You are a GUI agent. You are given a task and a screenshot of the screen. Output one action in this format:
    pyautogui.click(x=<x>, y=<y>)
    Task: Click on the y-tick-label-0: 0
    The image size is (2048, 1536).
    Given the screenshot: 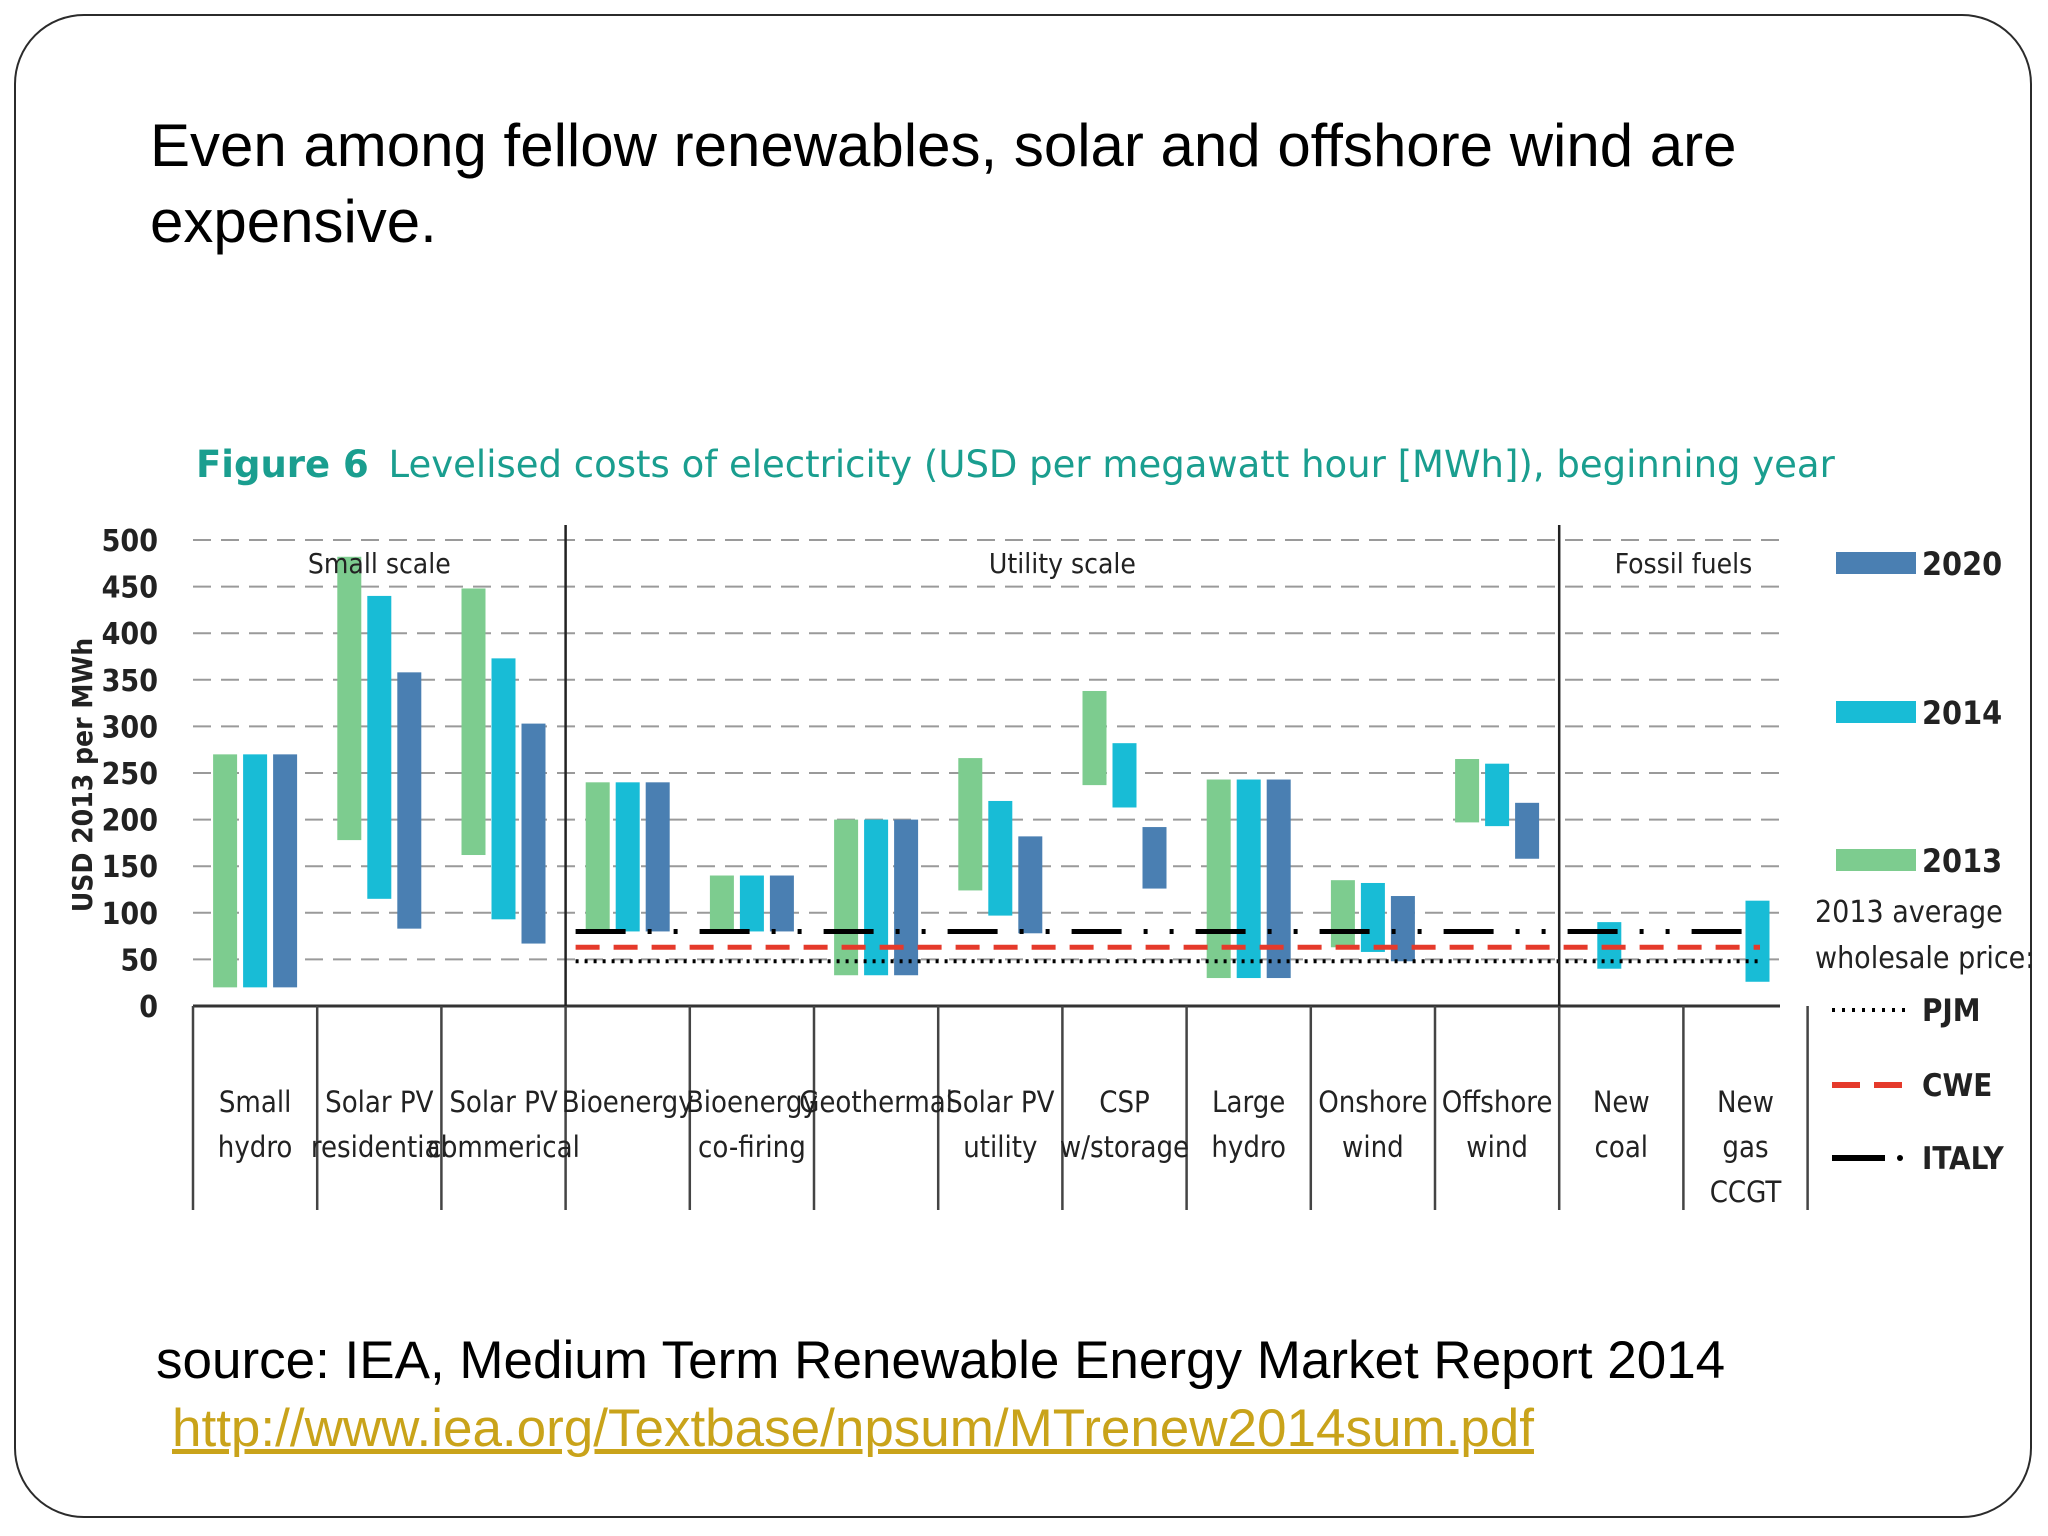 What is the action you would take?
    pyautogui.click(x=148, y=1007)
    